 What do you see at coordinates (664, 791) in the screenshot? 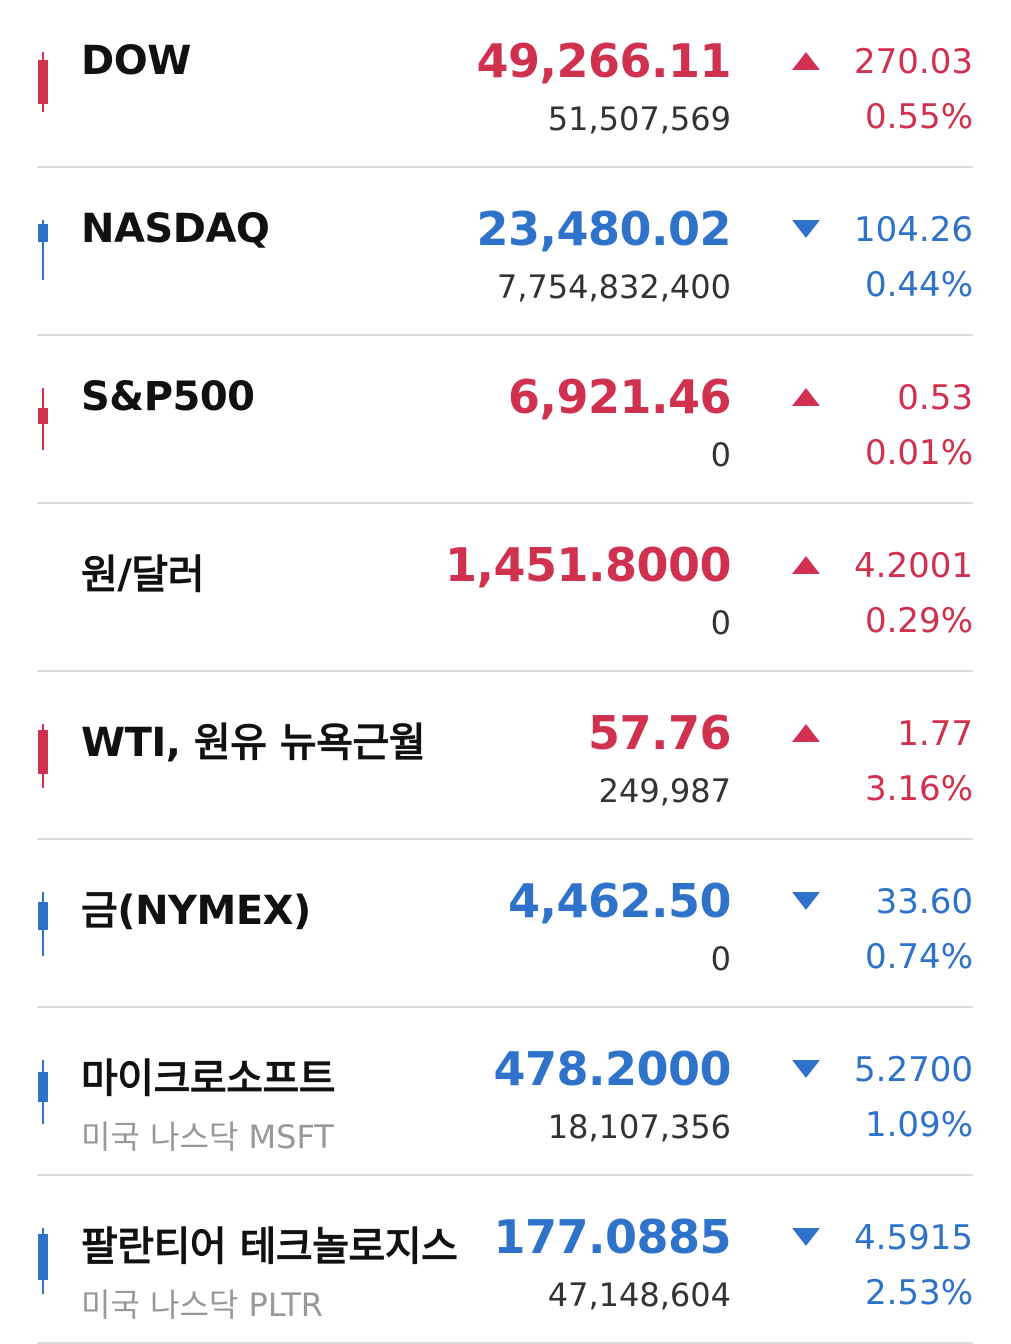
I see `volume-value: 249,987` at bounding box center [664, 791].